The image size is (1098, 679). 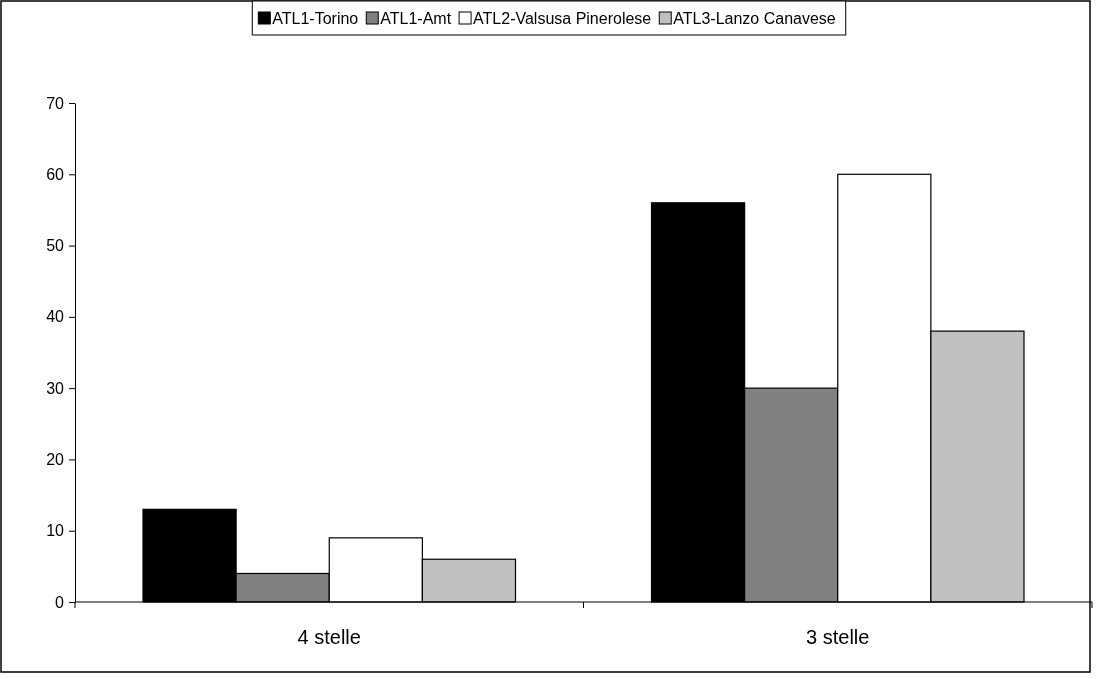 What do you see at coordinates (55, 174) in the screenshot?
I see `y-tick-label: 60` at bounding box center [55, 174].